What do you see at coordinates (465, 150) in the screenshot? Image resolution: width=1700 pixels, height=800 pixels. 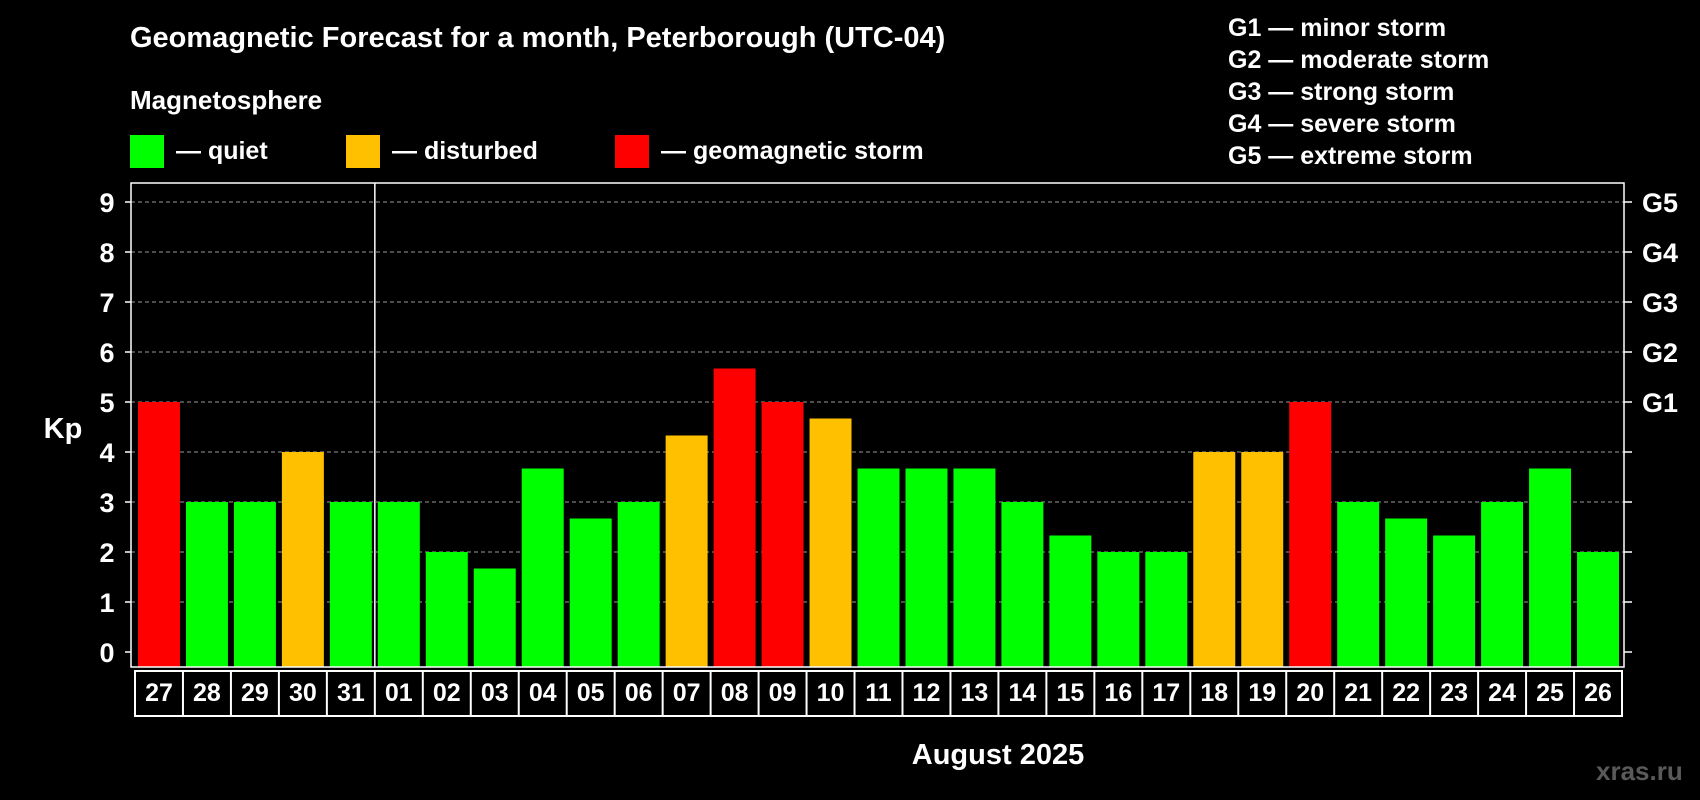 I see `legend-label-disturbed: — disturbed` at bounding box center [465, 150].